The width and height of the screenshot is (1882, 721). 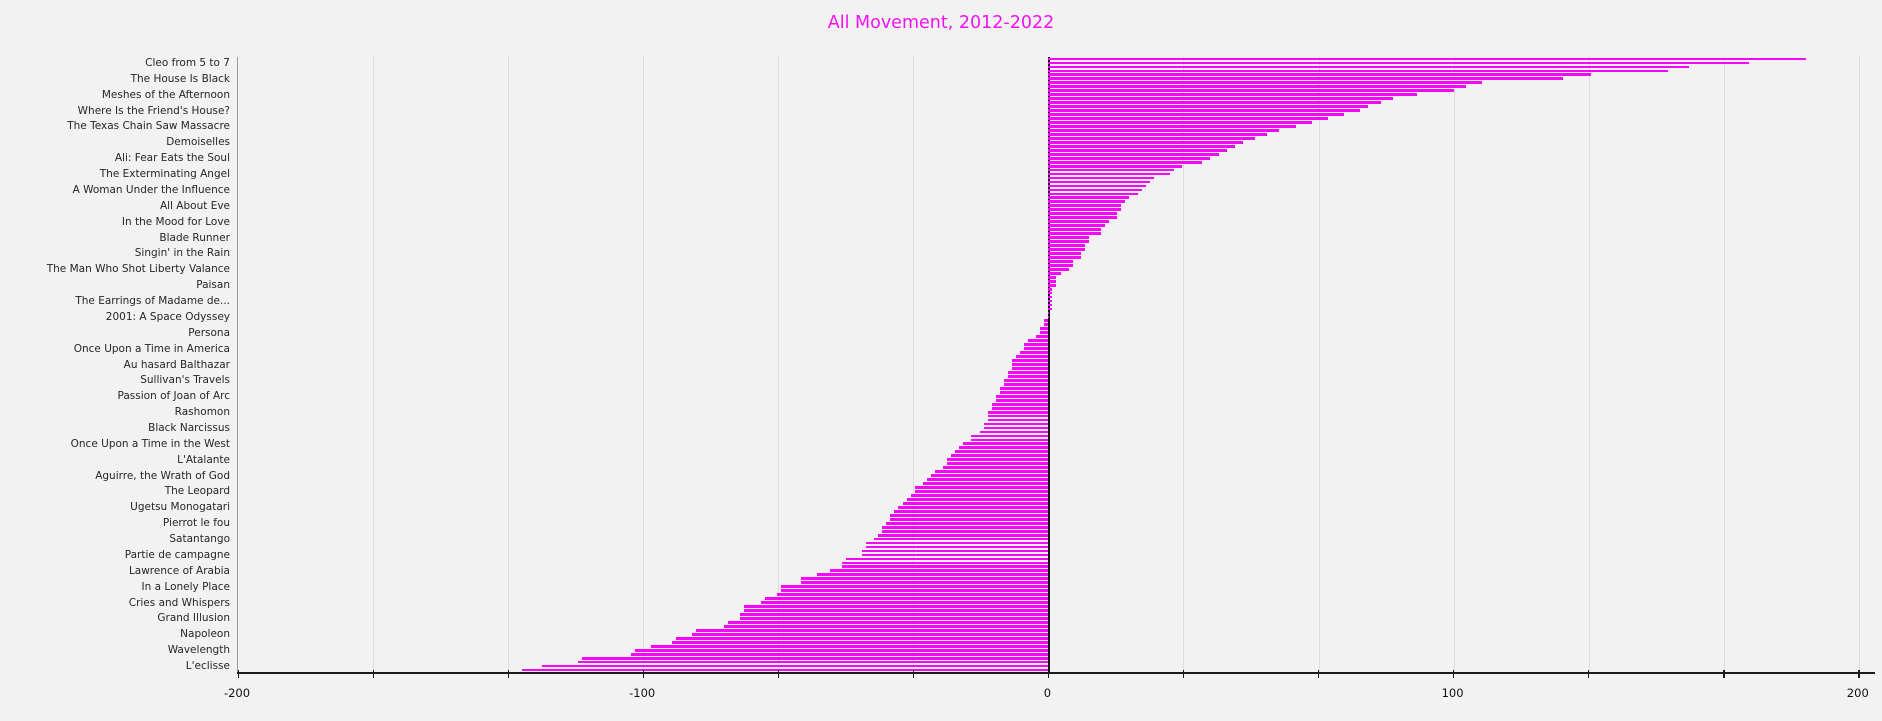 I want to click on y-axis-label: Demoiselles, so click(x=198, y=142).